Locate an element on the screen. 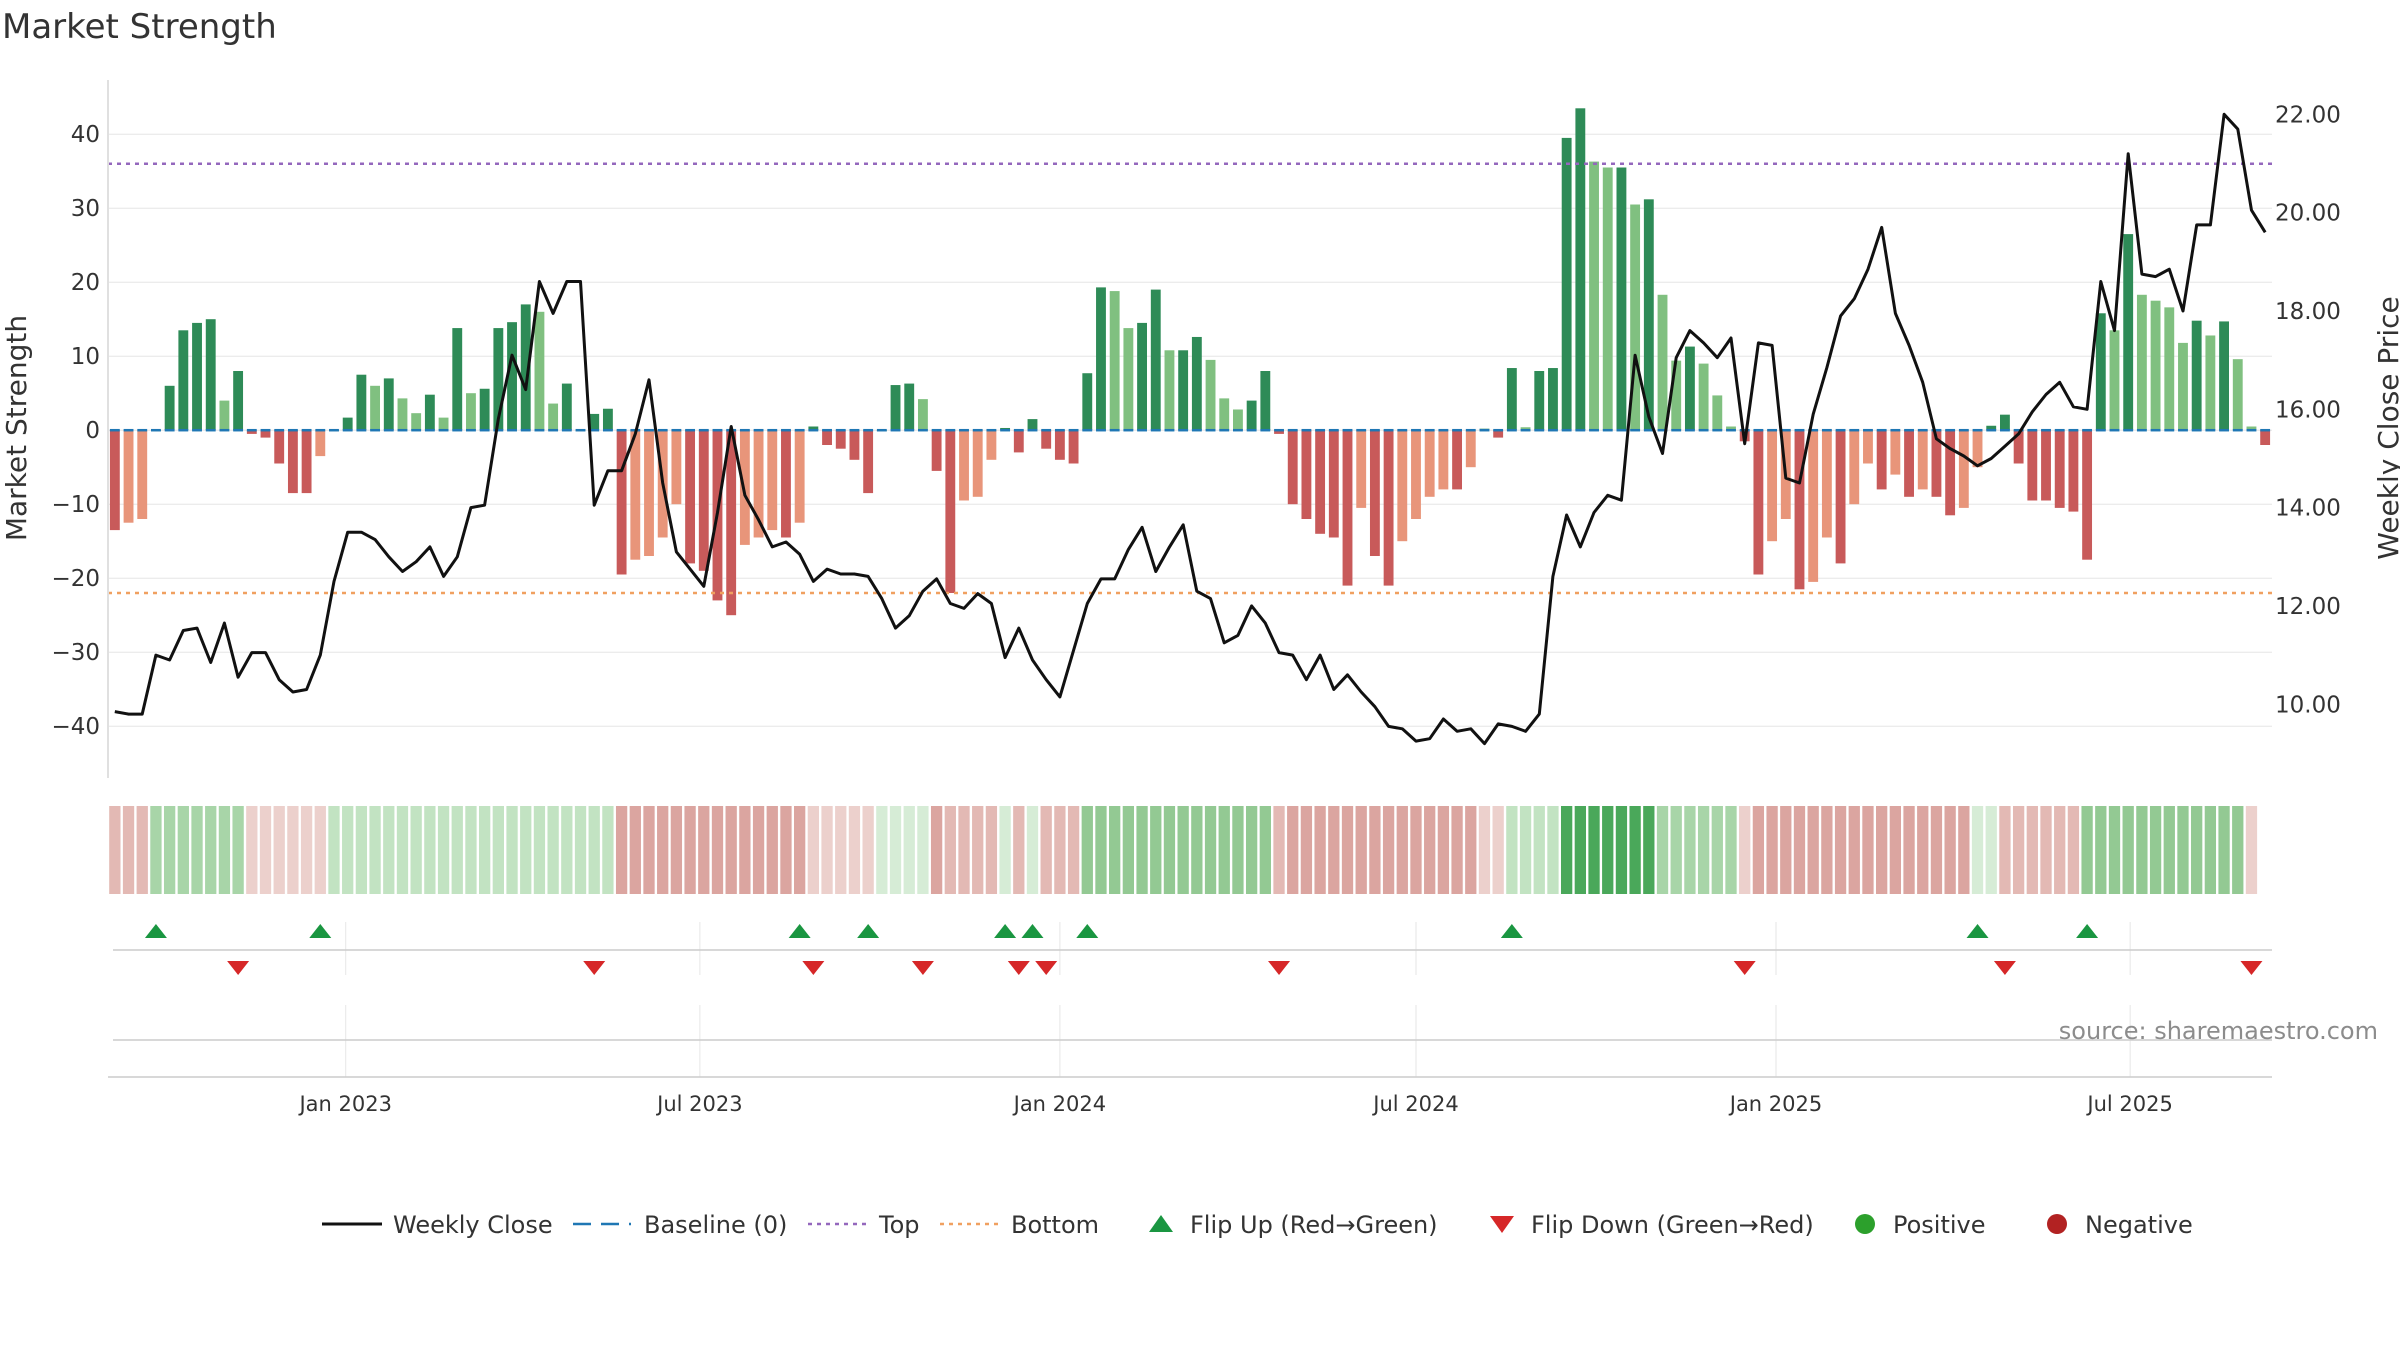 This screenshot has height=1350, width=2400. y-tick-label: 0 is located at coordinates (92, 431).